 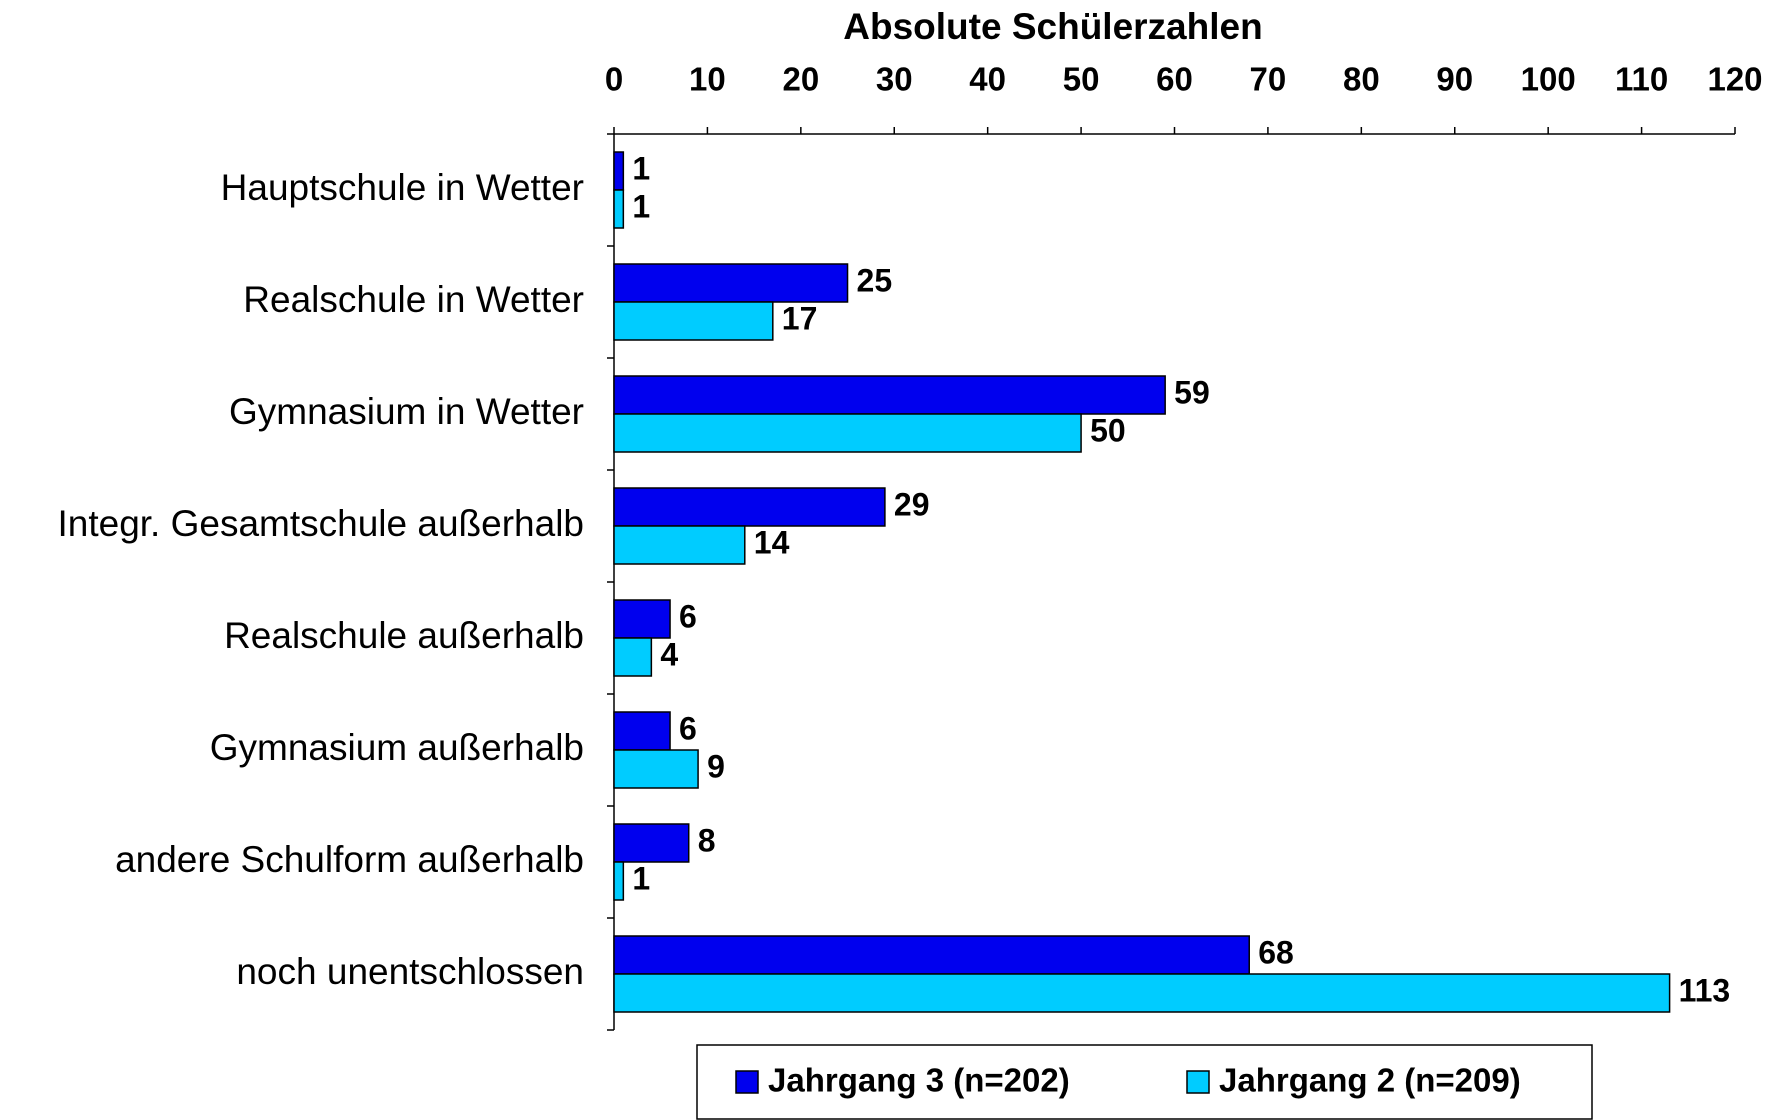 What do you see at coordinates (1192, 392) in the screenshot?
I see `data-label: 59` at bounding box center [1192, 392].